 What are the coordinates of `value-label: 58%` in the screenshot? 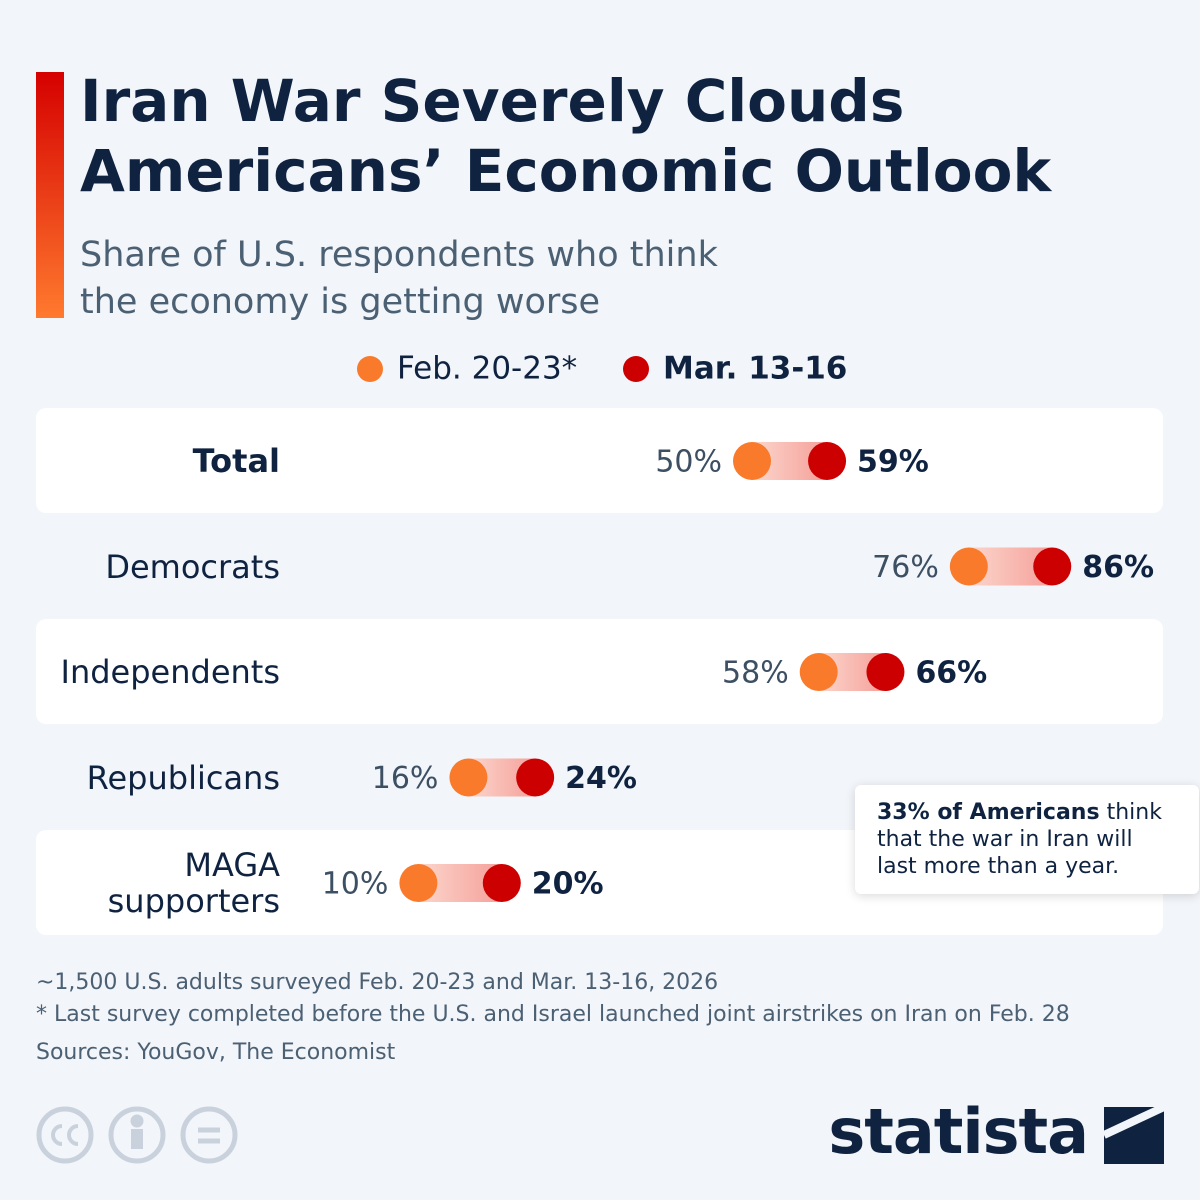 It's located at (755, 673).